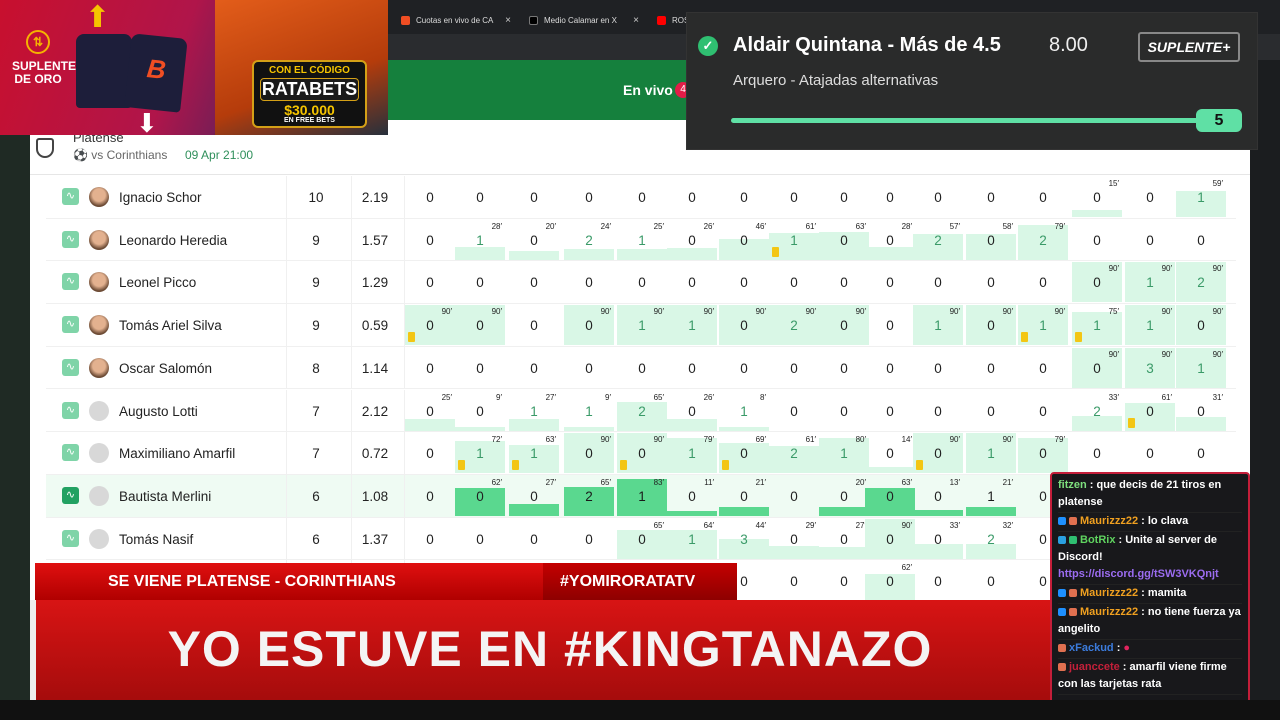 The image size is (1280, 720). What do you see at coordinates (589, 411) in the screenshot?
I see `match-stat-cell: 1 9′` at bounding box center [589, 411].